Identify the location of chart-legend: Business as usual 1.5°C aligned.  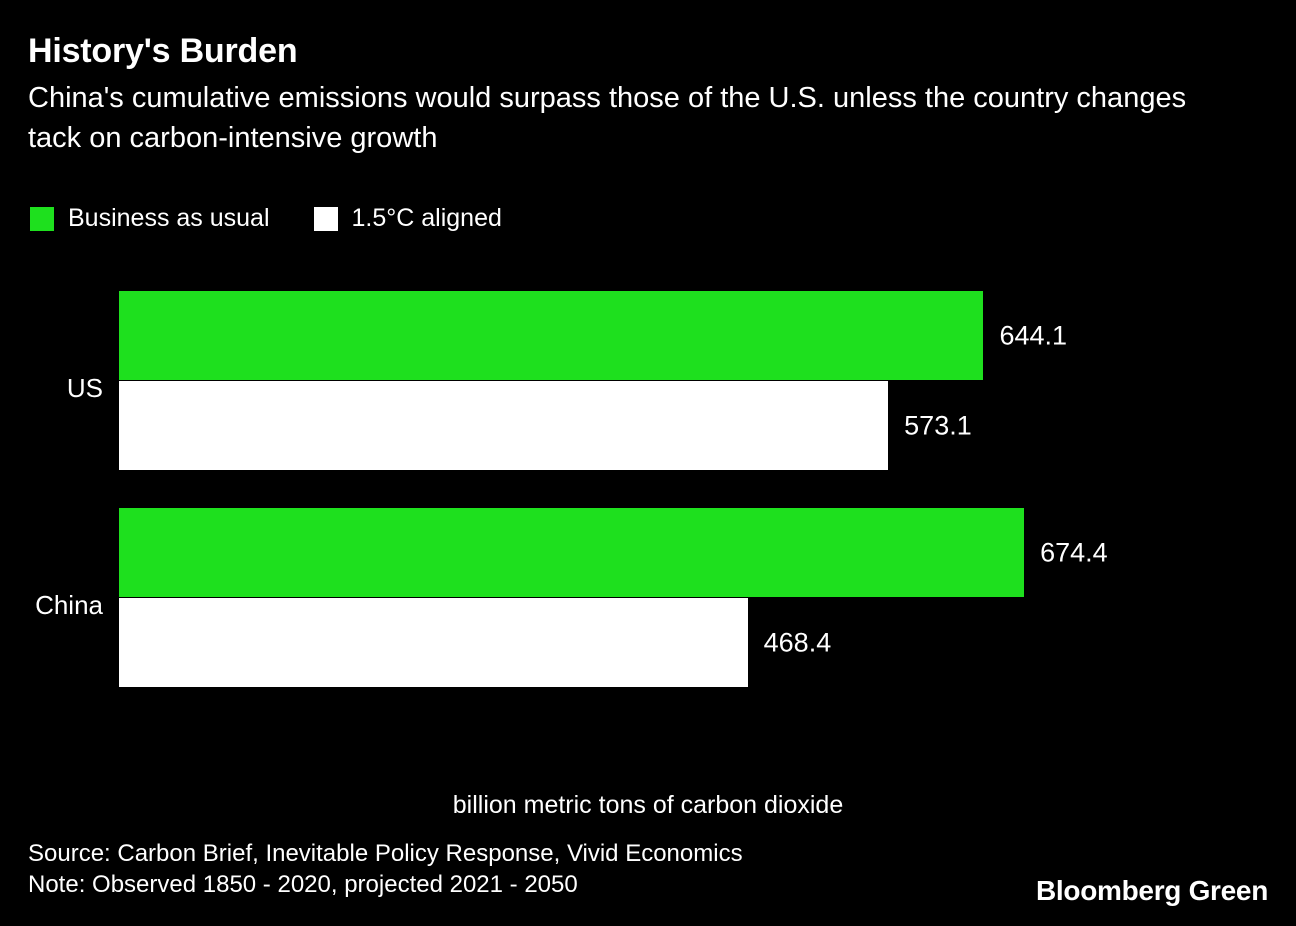
(266, 218).